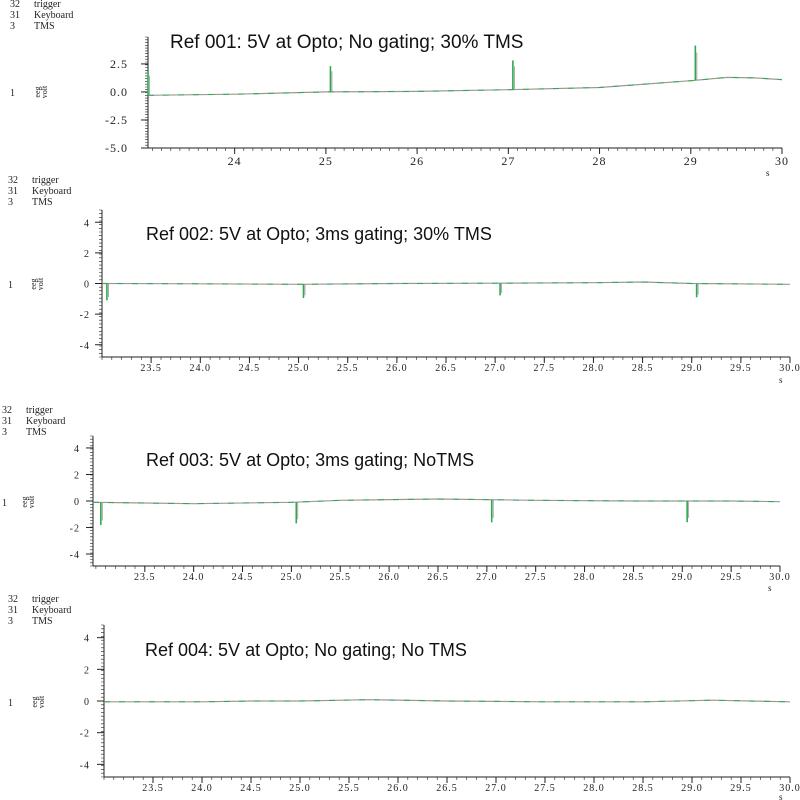 This screenshot has width=800, height=800. Describe the element at coordinates (600, 161) in the screenshot. I see `x-tick-label: 28` at that location.